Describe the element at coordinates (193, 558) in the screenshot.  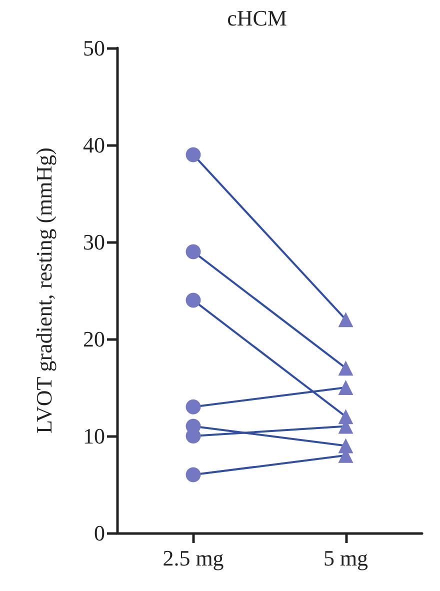
I see `x-tick-label: 2.5 mg` at that location.